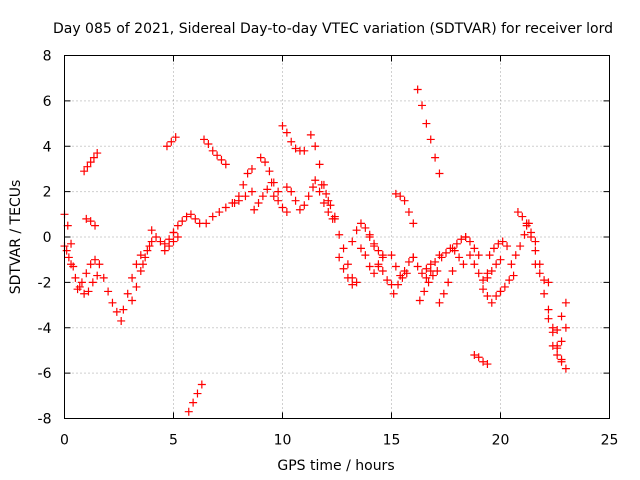 This screenshot has width=640, height=480. I want to click on x-tick-label: 5, so click(173, 441).